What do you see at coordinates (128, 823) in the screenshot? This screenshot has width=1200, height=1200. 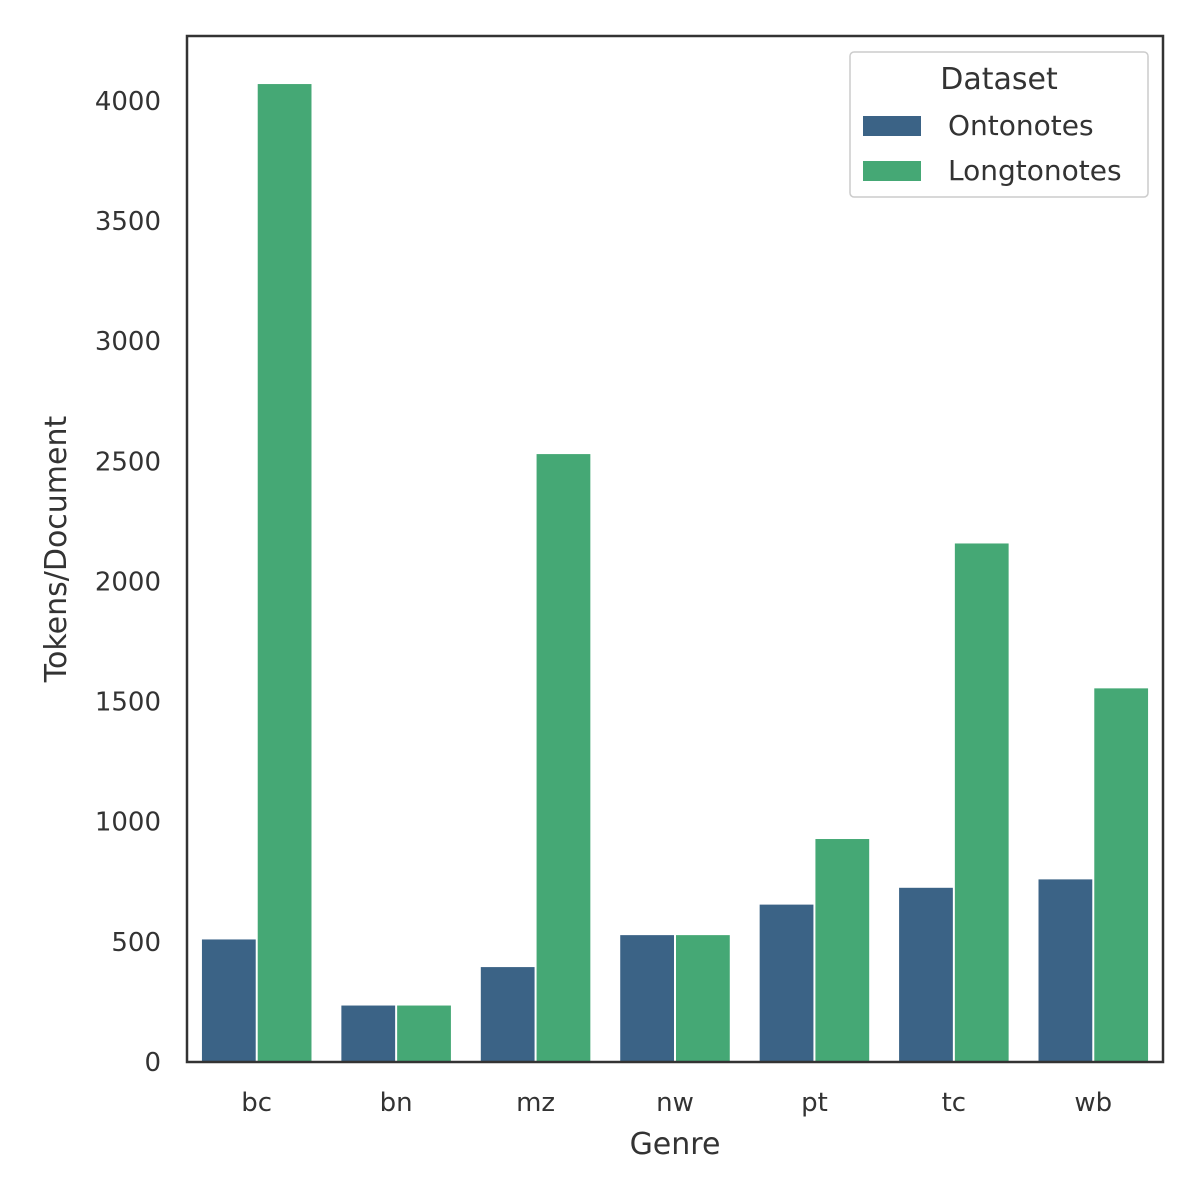 I see `y-tick-label: 1000` at bounding box center [128, 823].